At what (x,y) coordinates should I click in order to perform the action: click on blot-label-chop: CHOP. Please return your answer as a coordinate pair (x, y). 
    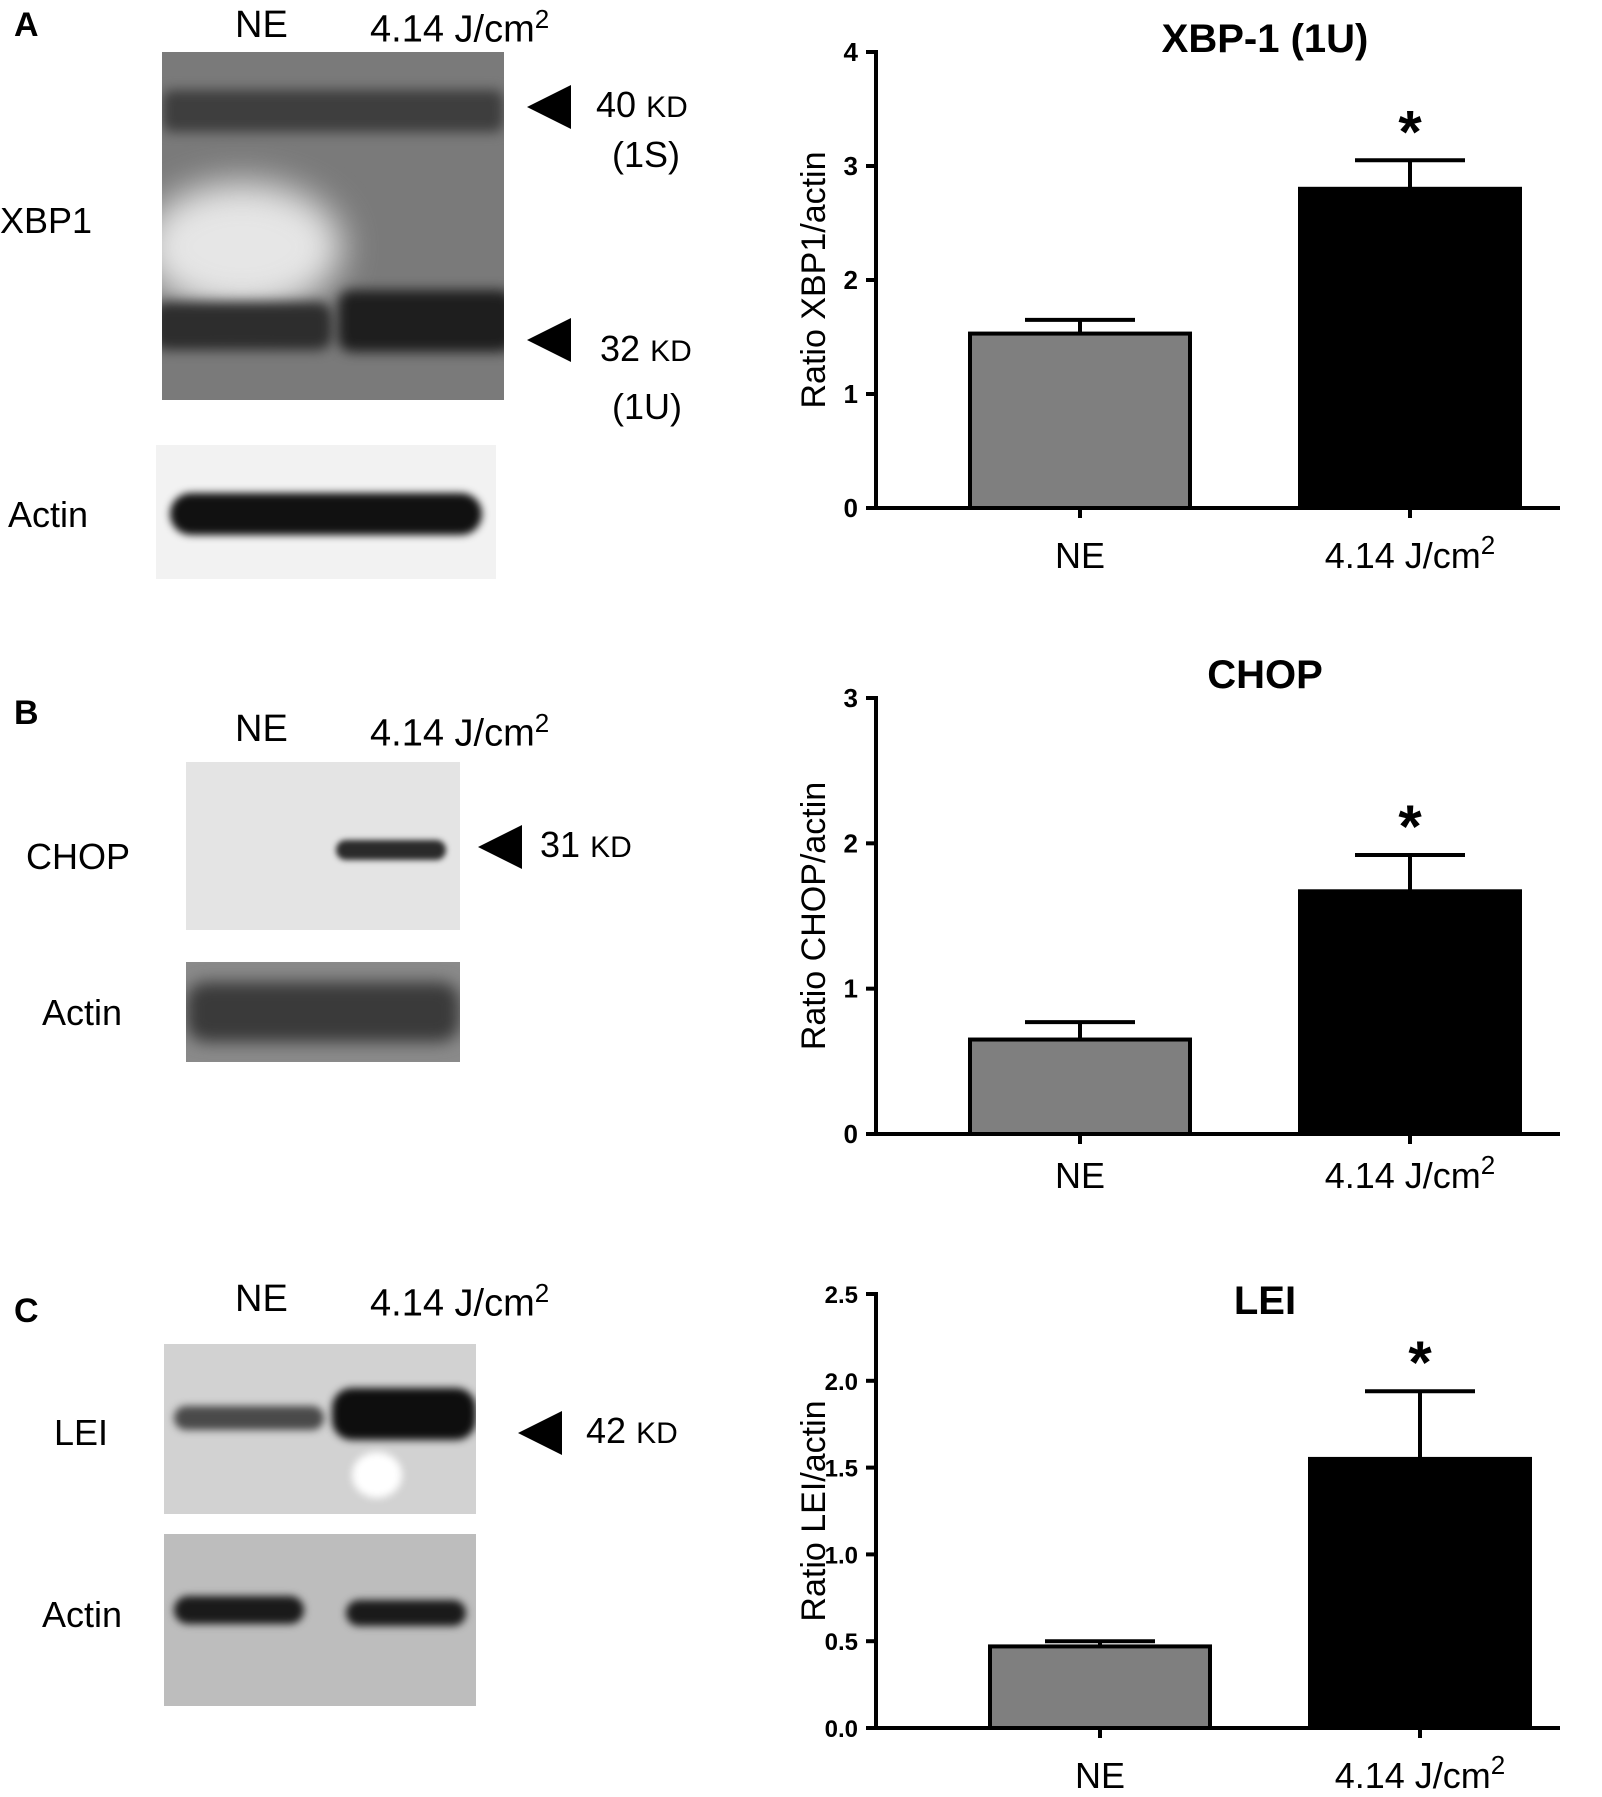
    Looking at the image, I should click on (78, 856).